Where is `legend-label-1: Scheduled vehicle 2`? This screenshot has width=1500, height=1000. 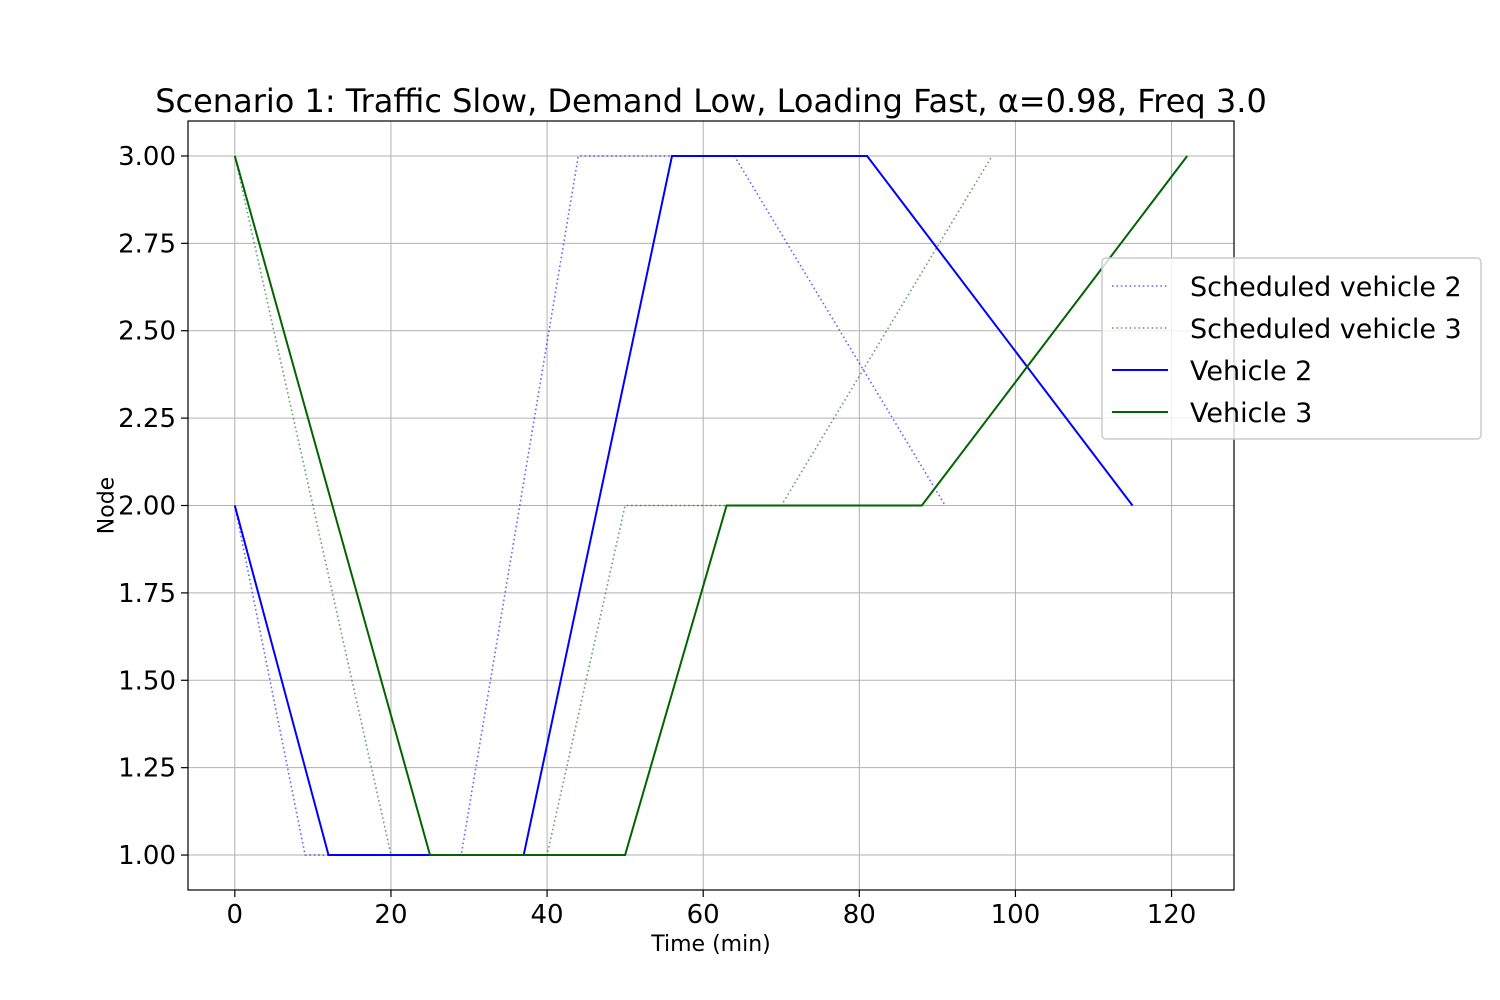 legend-label-1: Scheduled vehicle 2 is located at coordinates (1326, 287).